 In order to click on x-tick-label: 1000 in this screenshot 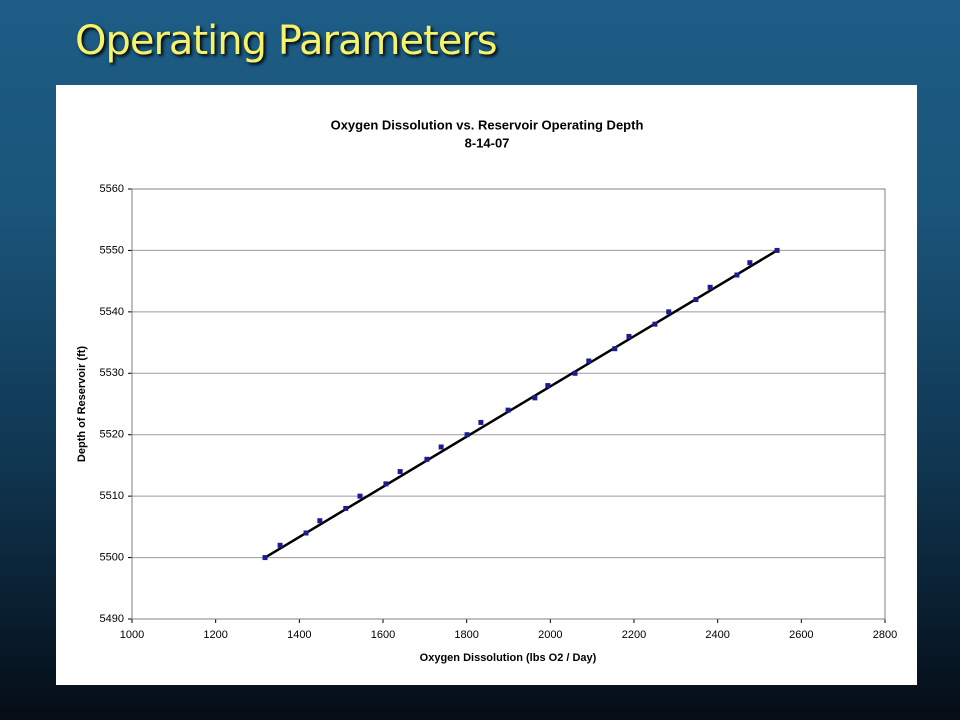, I will do `click(132, 635)`.